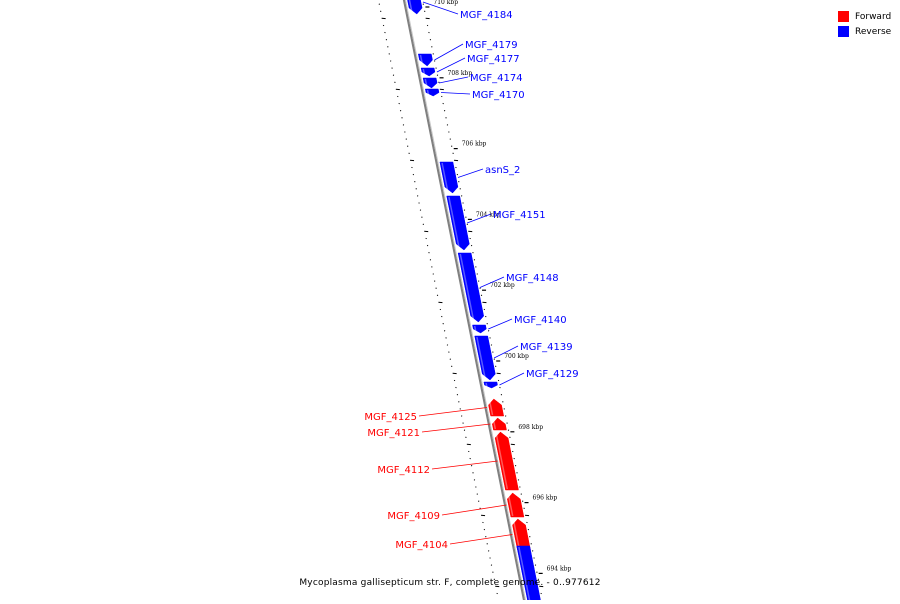  What do you see at coordinates (493, 59) in the screenshot?
I see `gene-label: MGF_4177` at bounding box center [493, 59].